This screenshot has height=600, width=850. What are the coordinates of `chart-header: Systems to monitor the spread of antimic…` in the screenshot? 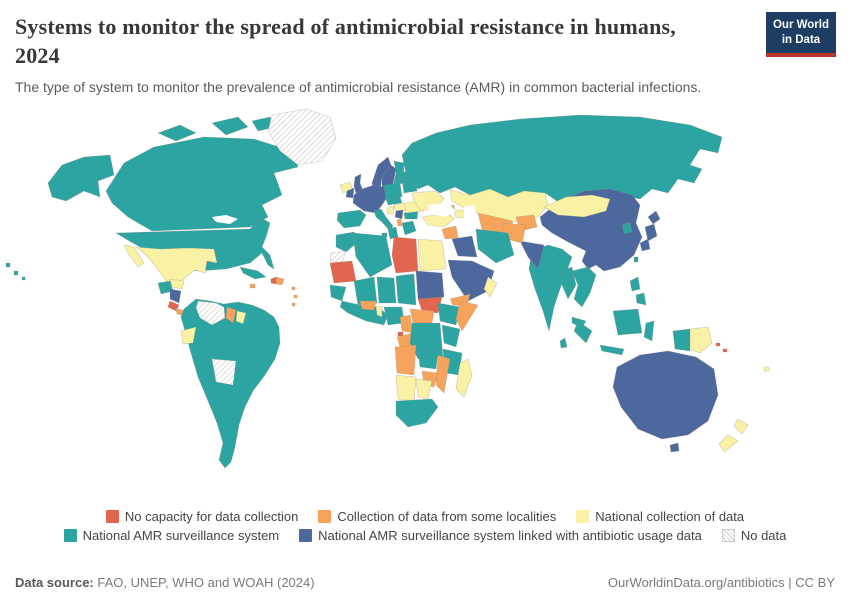 It's located at (387, 53).